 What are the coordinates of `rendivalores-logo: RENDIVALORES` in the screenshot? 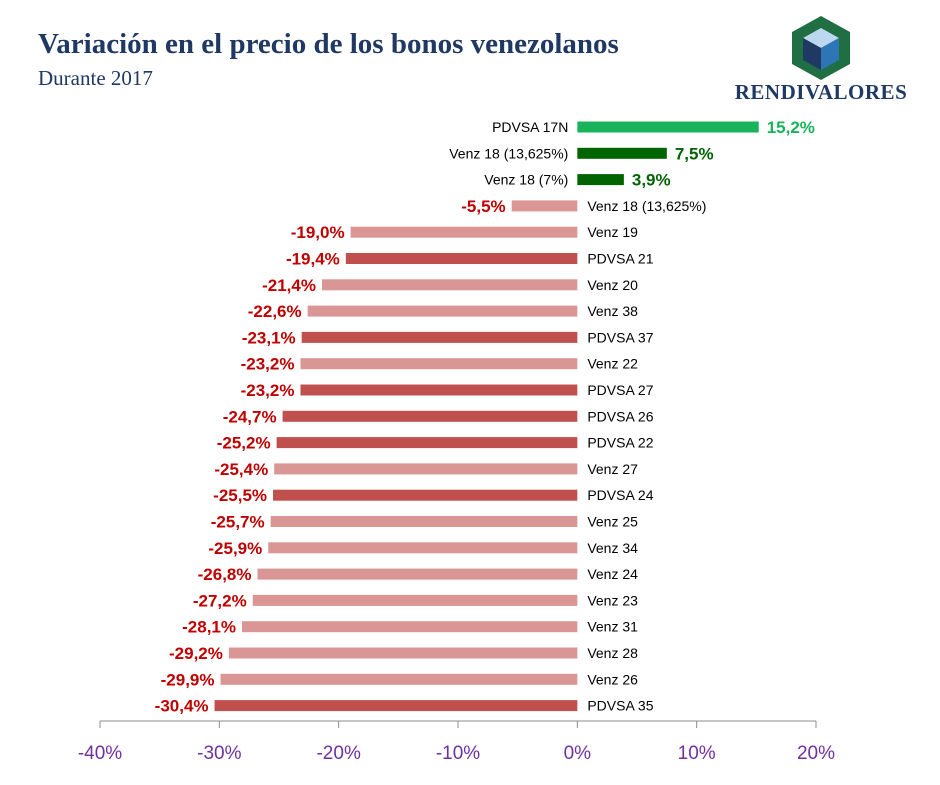 It's located at (821, 60).